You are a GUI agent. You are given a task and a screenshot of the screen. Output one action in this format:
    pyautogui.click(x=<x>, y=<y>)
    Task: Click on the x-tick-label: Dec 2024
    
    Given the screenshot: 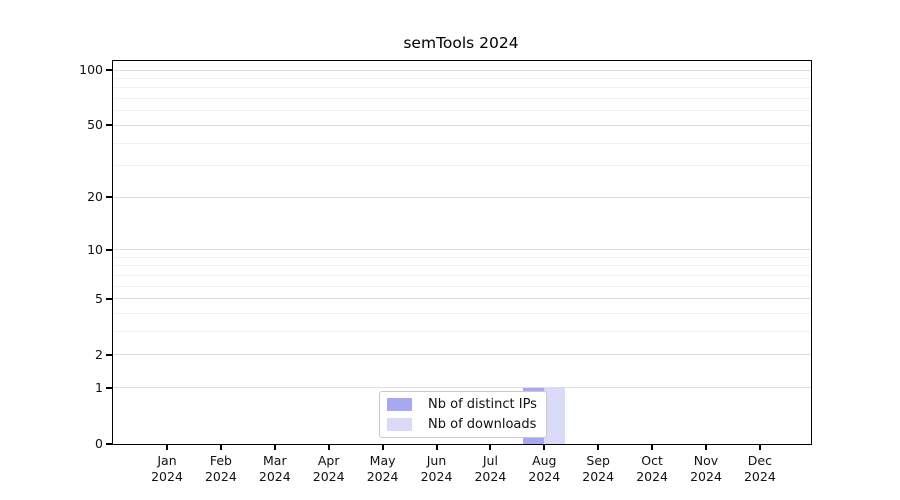 What is the action you would take?
    pyautogui.click(x=760, y=469)
    